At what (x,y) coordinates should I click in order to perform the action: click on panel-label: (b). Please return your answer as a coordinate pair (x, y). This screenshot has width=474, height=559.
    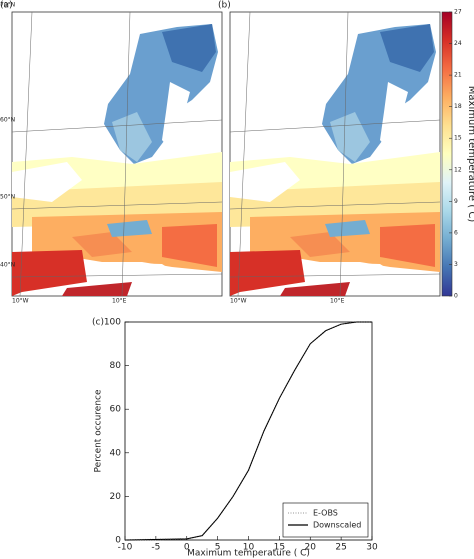
    Looking at the image, I should click on (224, 6).